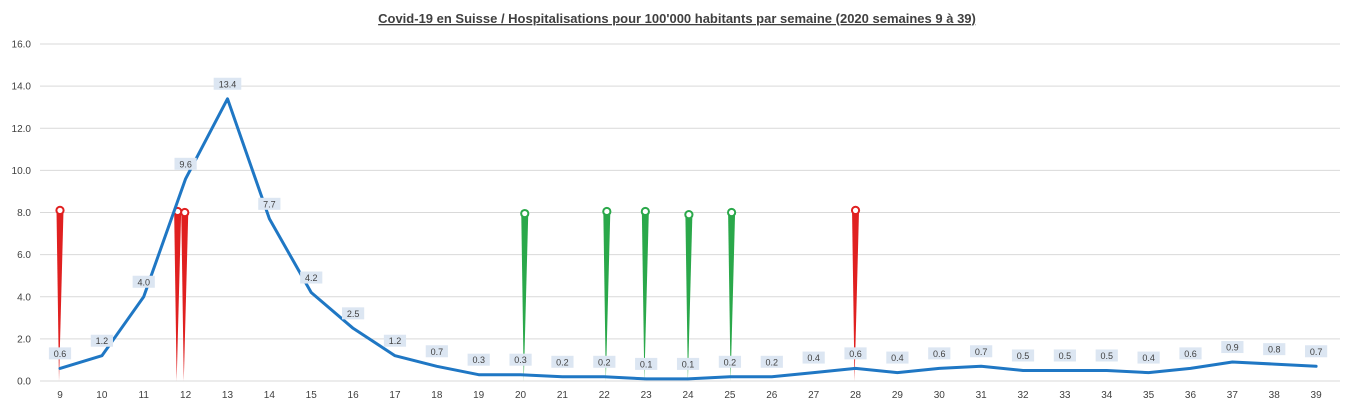  I want to click on x-tick-label: 29, so click(898, 395).